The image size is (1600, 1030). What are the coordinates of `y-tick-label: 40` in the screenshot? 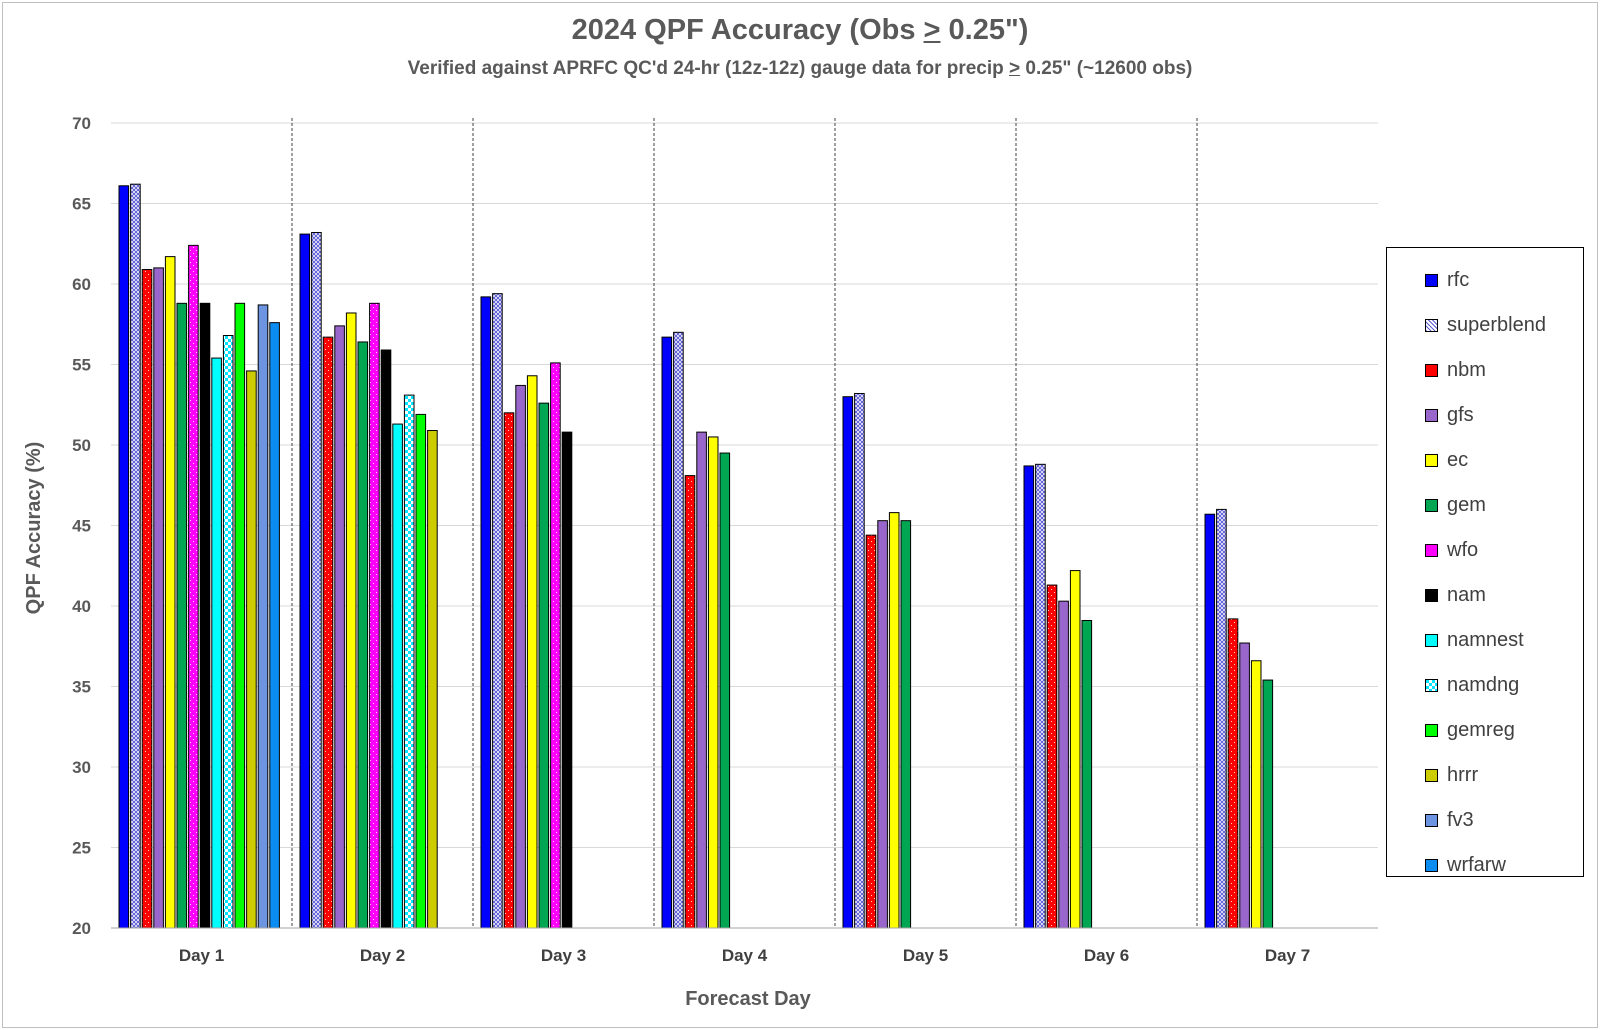 It's located at (81, 606).